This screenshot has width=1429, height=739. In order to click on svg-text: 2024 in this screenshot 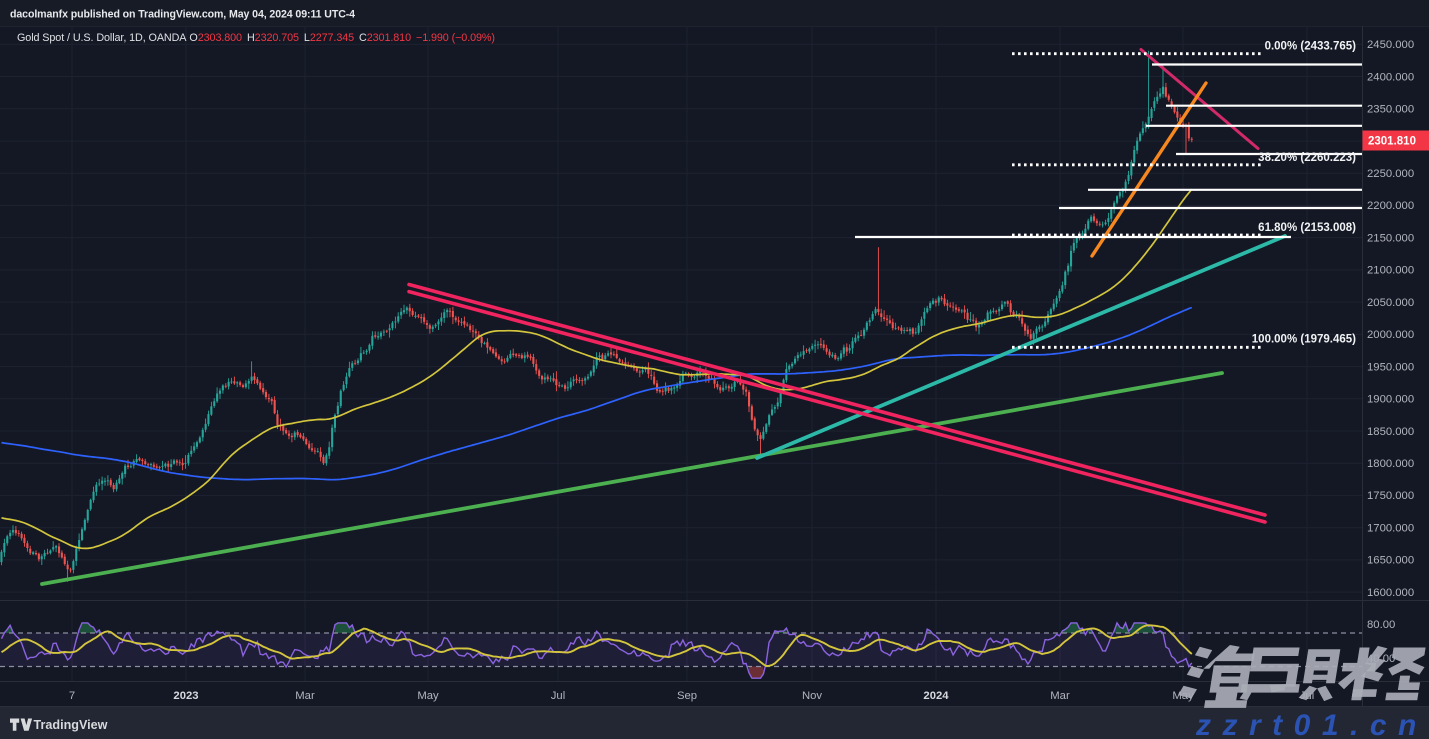, I will do `click(936, 696)`.